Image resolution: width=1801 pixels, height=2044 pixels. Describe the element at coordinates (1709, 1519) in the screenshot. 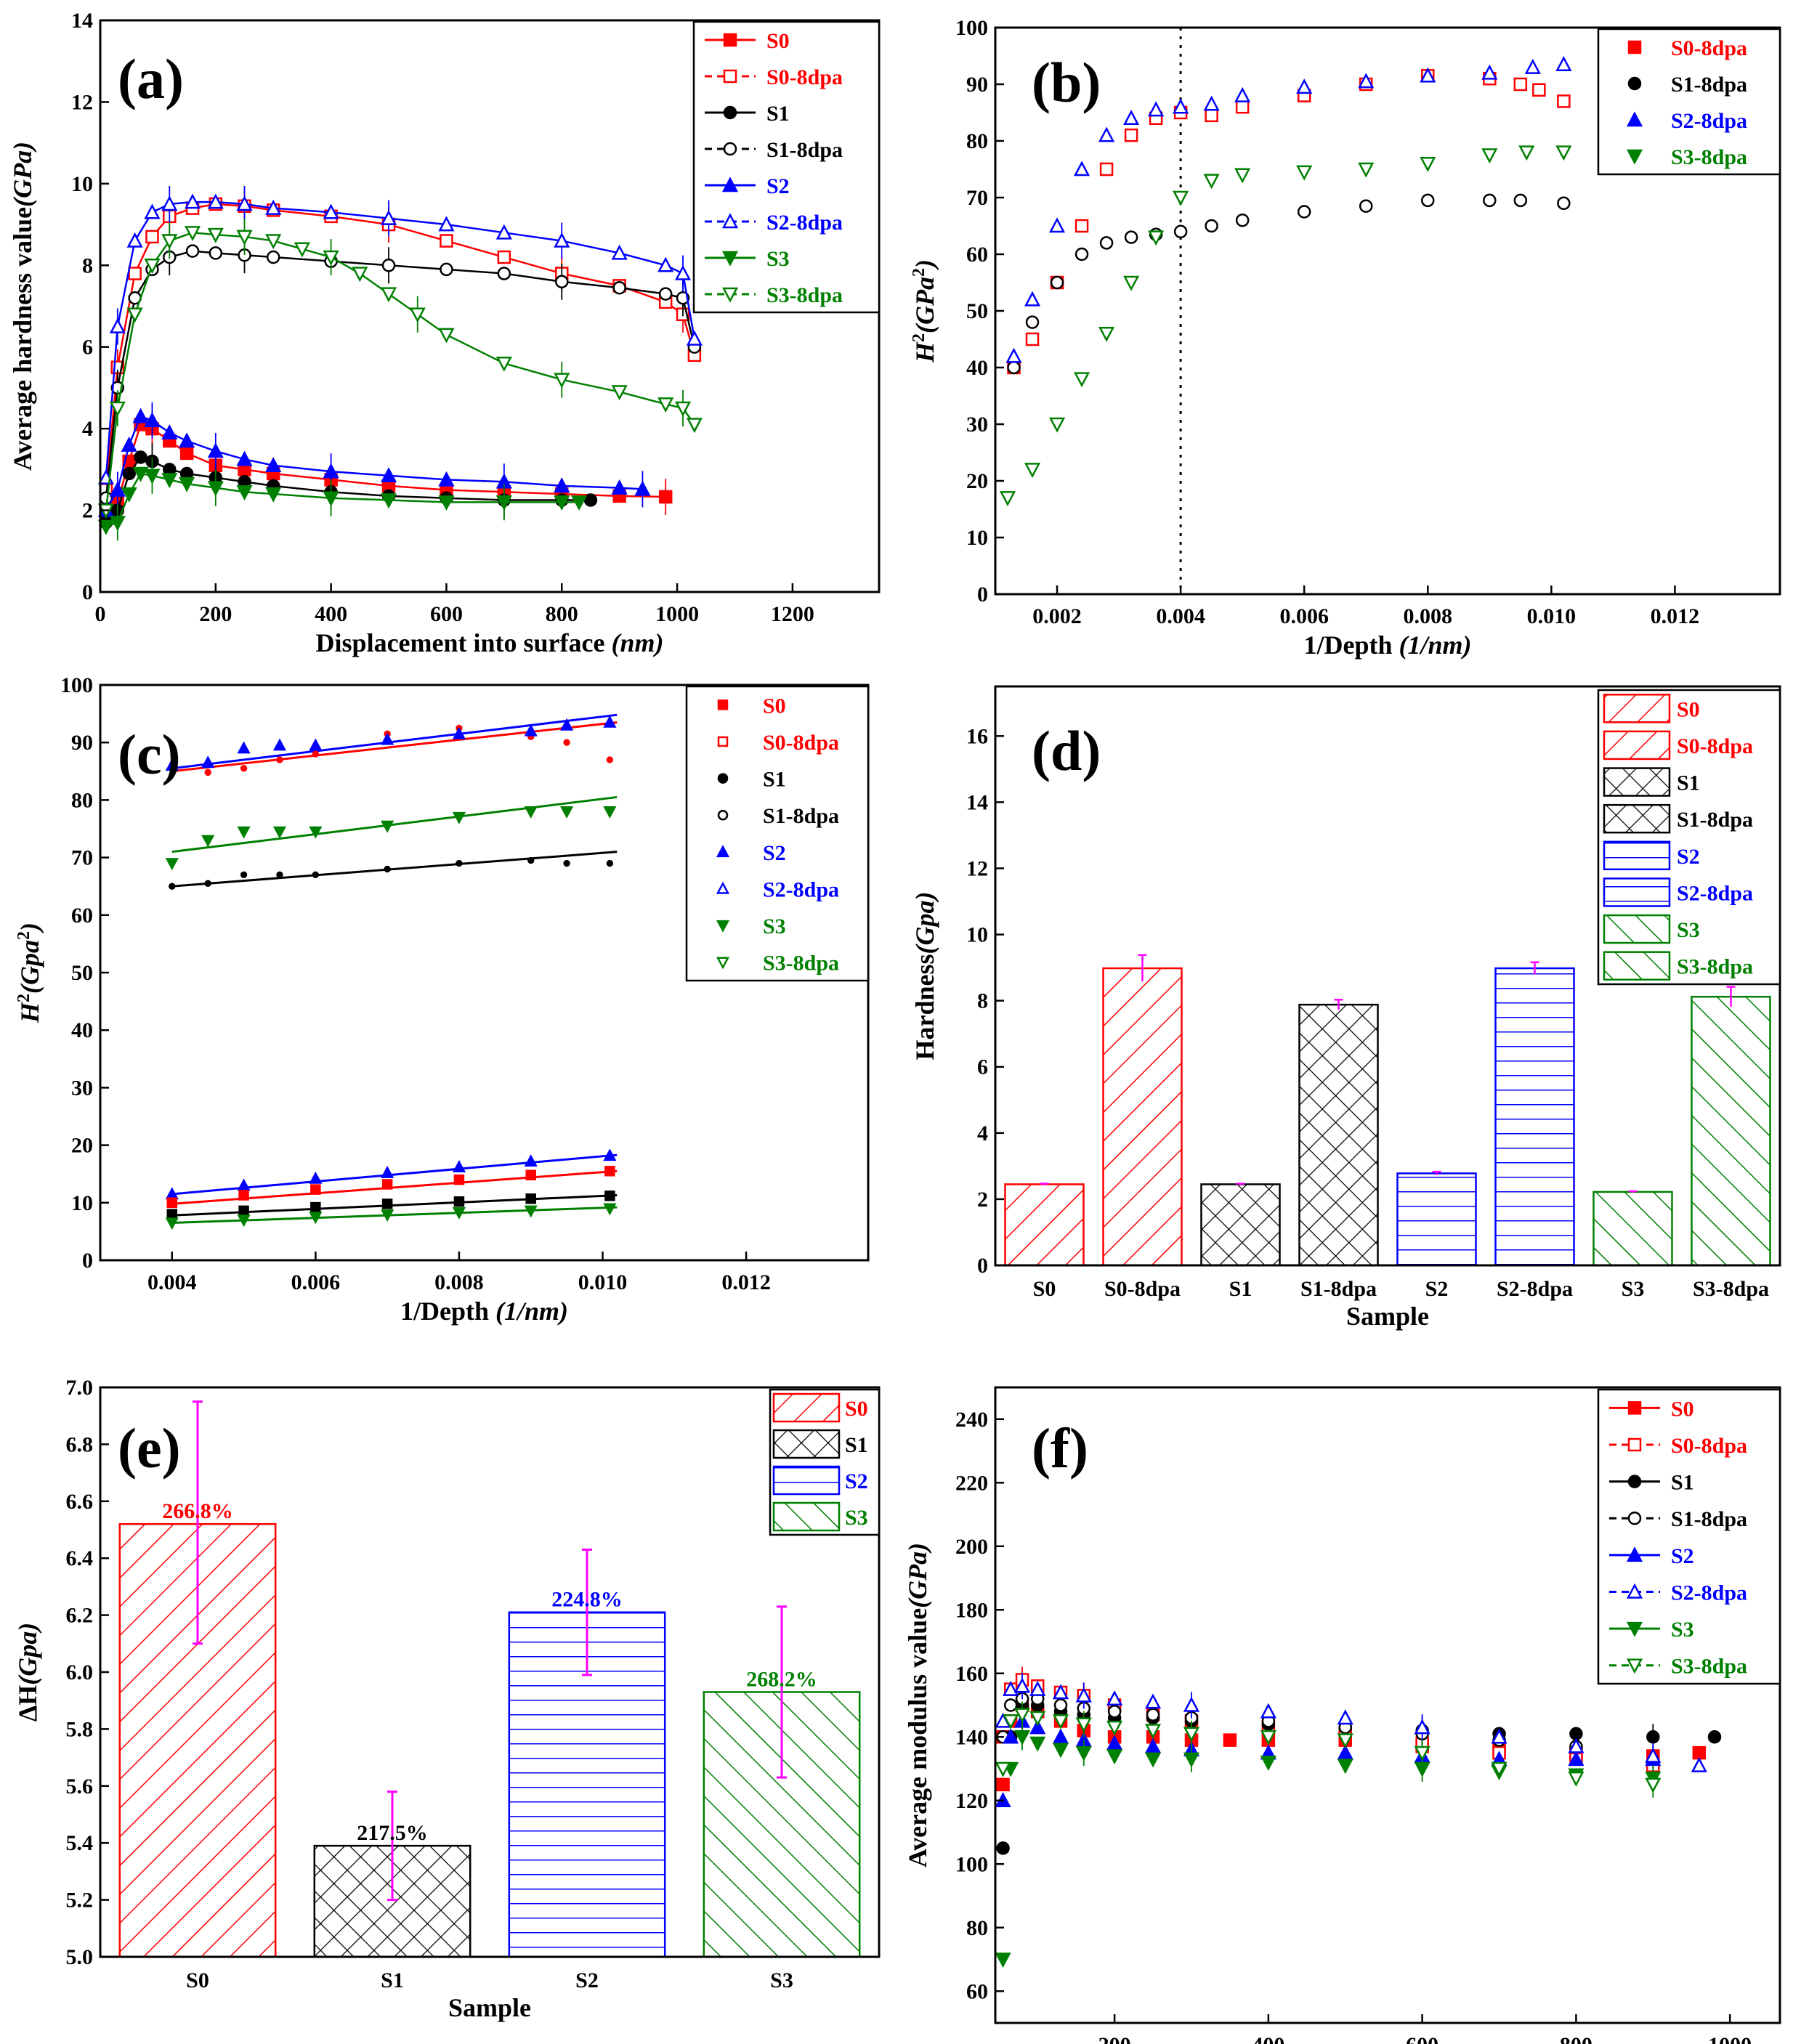

I see `legend-label: S1-8dpa` at that location.